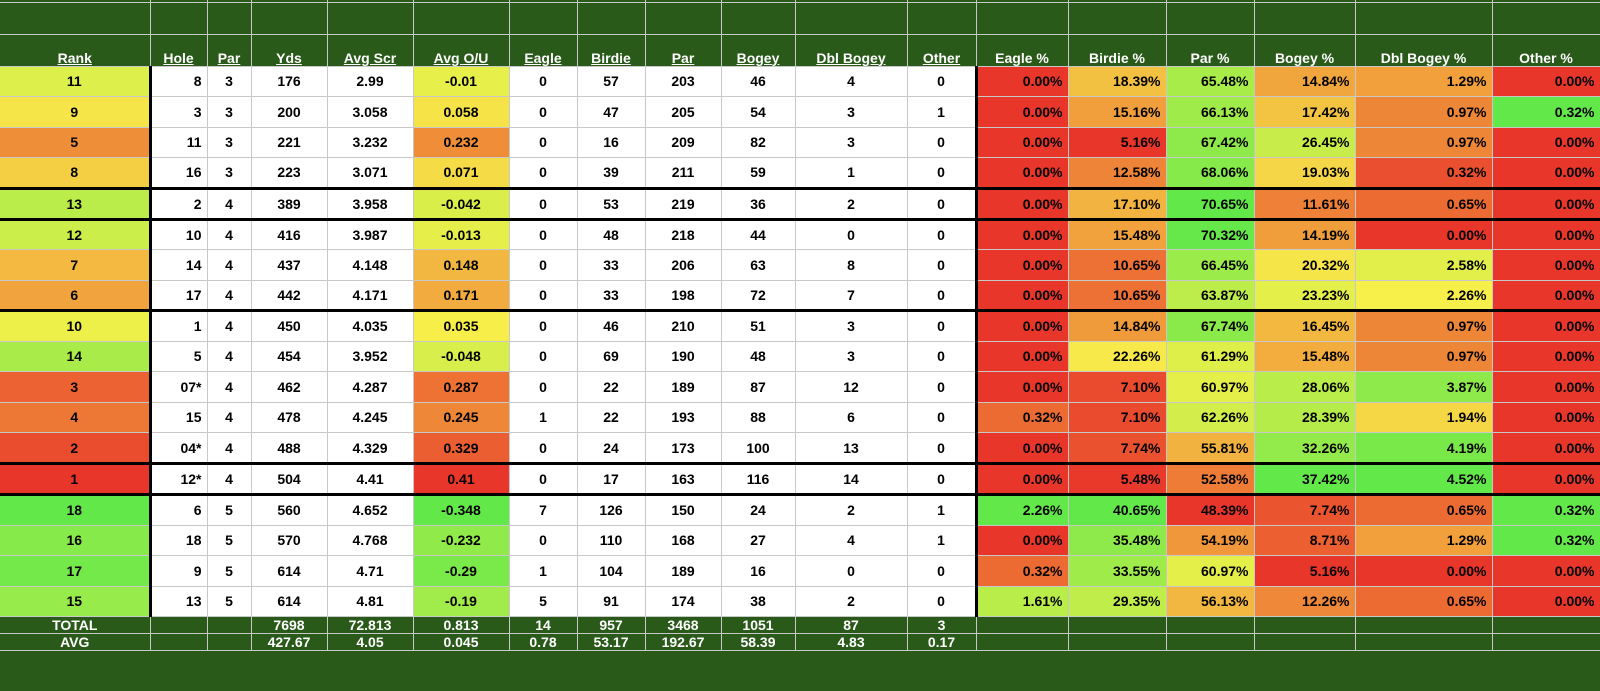 Image resolution: width=1600 pixels, height=691 pixels. I want to click on cell-avg-scr: 4.652, so click(370, 509).